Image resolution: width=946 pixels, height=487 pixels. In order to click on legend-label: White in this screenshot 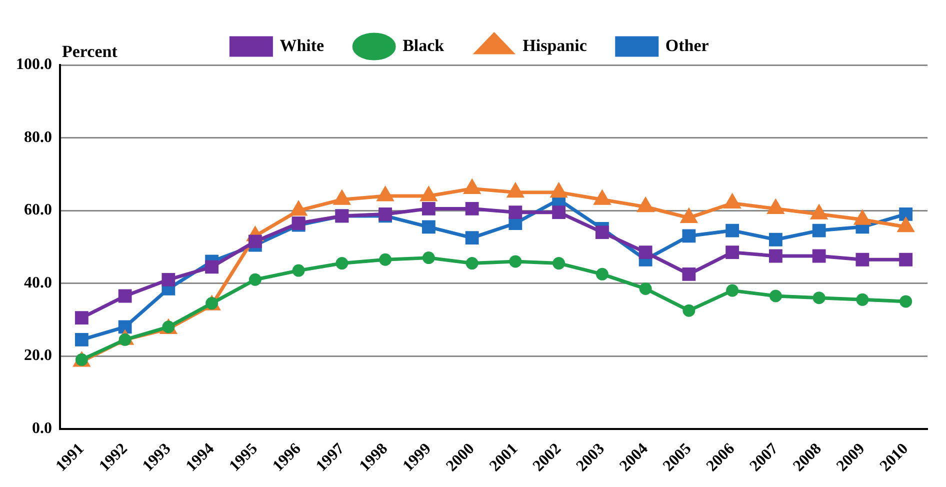, I will do `click(302, 45)`.